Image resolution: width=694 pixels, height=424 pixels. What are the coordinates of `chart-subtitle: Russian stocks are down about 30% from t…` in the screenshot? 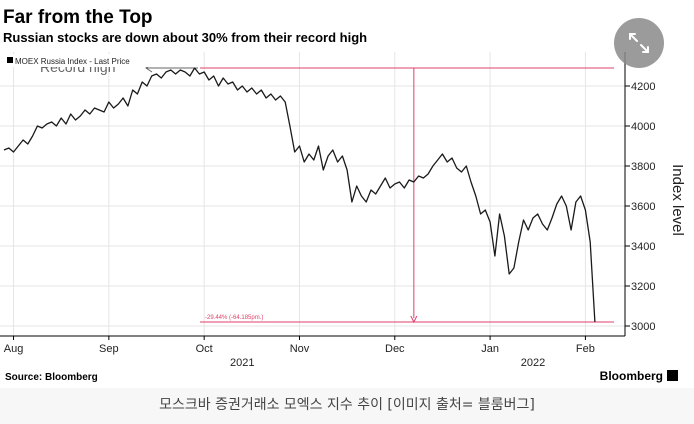 It's located at (185, 37).